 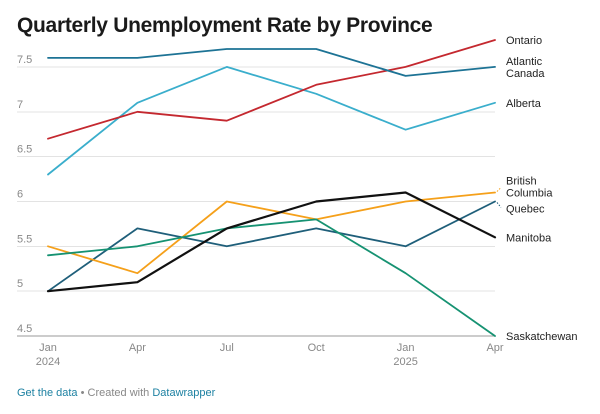 I want to click on y-tick-label: 6.5, so click(x=24, y=150).